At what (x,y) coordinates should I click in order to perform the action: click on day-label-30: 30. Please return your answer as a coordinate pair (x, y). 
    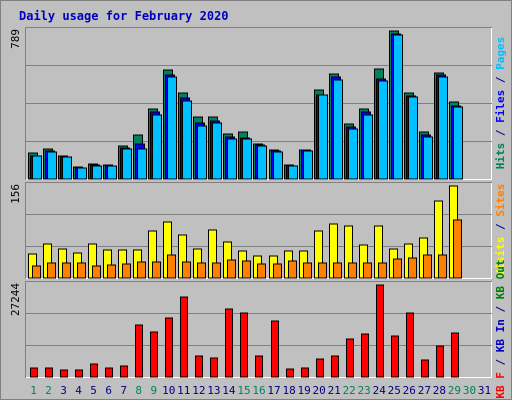
    Looking at the image, I should click on (469, 390).